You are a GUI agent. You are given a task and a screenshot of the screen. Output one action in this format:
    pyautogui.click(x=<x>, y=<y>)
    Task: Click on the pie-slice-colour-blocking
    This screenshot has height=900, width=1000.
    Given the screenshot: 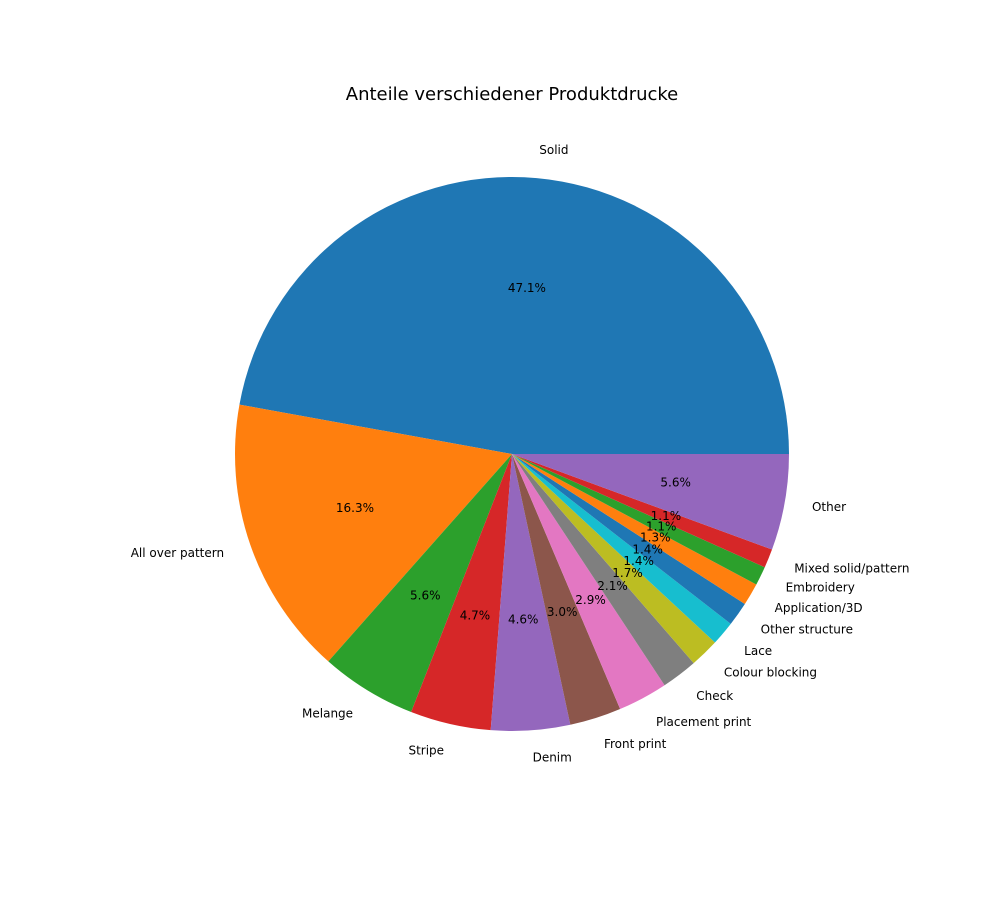 What is the action you would take?
    pyautogui.click(x=613, y=559)
    